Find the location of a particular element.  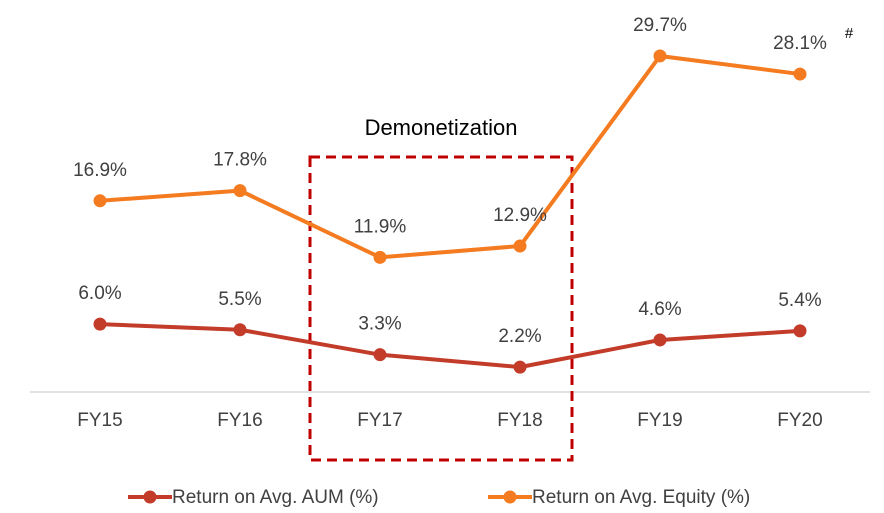

x-tick-label: FY15 is located at coordinates (99, 420).